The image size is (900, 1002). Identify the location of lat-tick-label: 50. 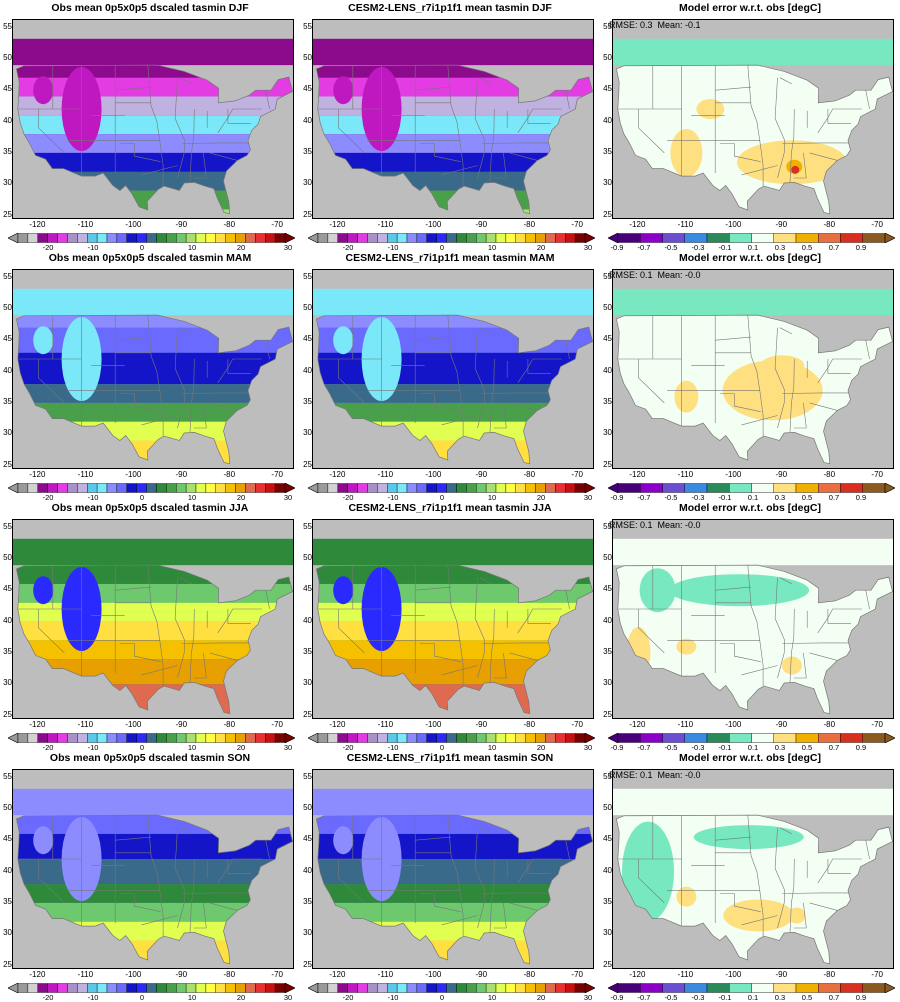
(307, 307).